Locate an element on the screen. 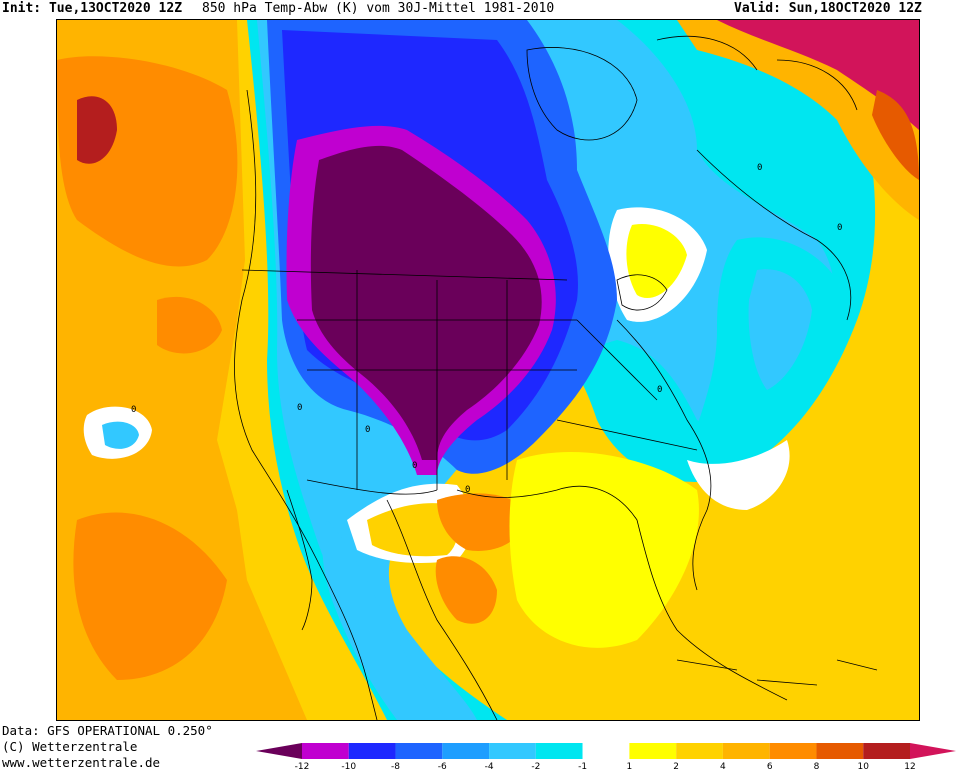 The height and width of the screenshot is (782, 960). pacific-cold-bubble is located at coordinates (120, 435).